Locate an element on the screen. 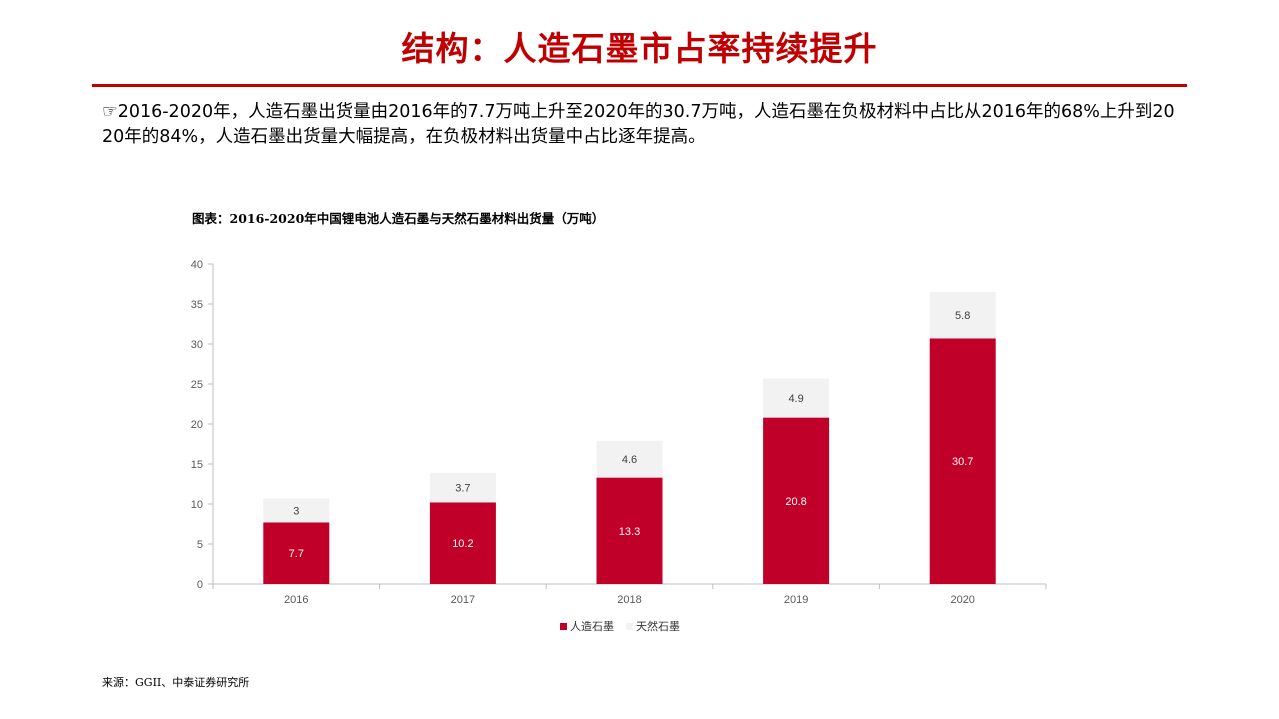  legend-label-artificial-graphite: 人造石墨 is located at coordinates (592, 626).